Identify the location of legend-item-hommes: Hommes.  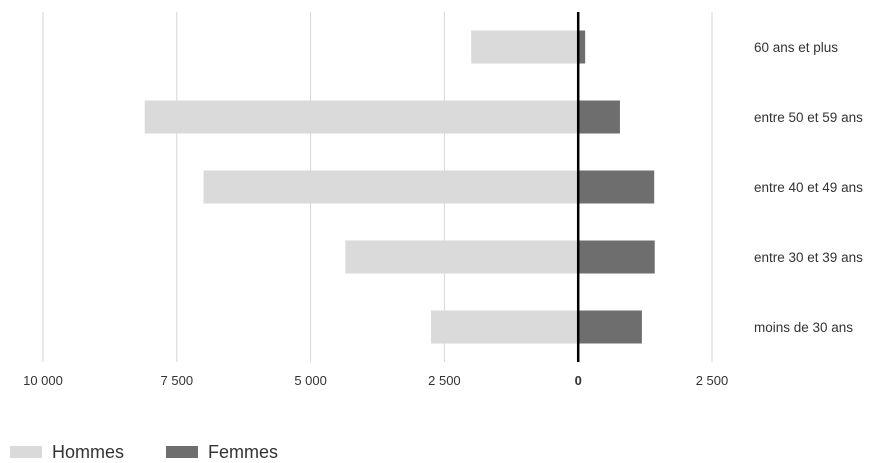
(67, 452).